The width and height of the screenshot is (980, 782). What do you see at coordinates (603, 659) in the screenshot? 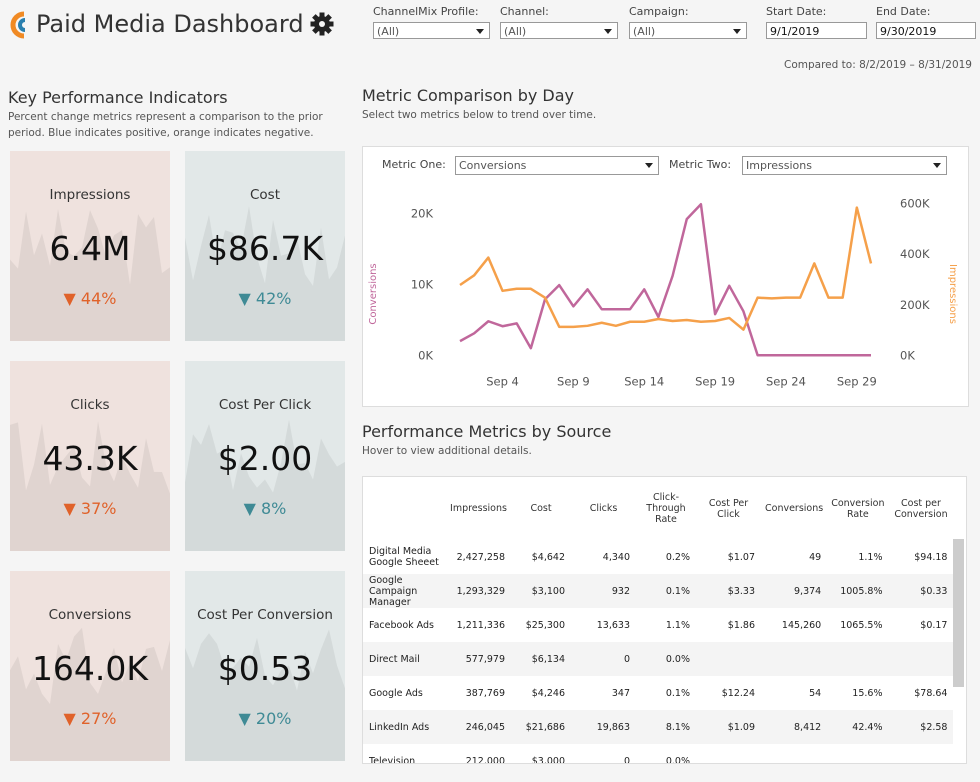
I see `table-cell: 0` at bounding box center [603, 659].